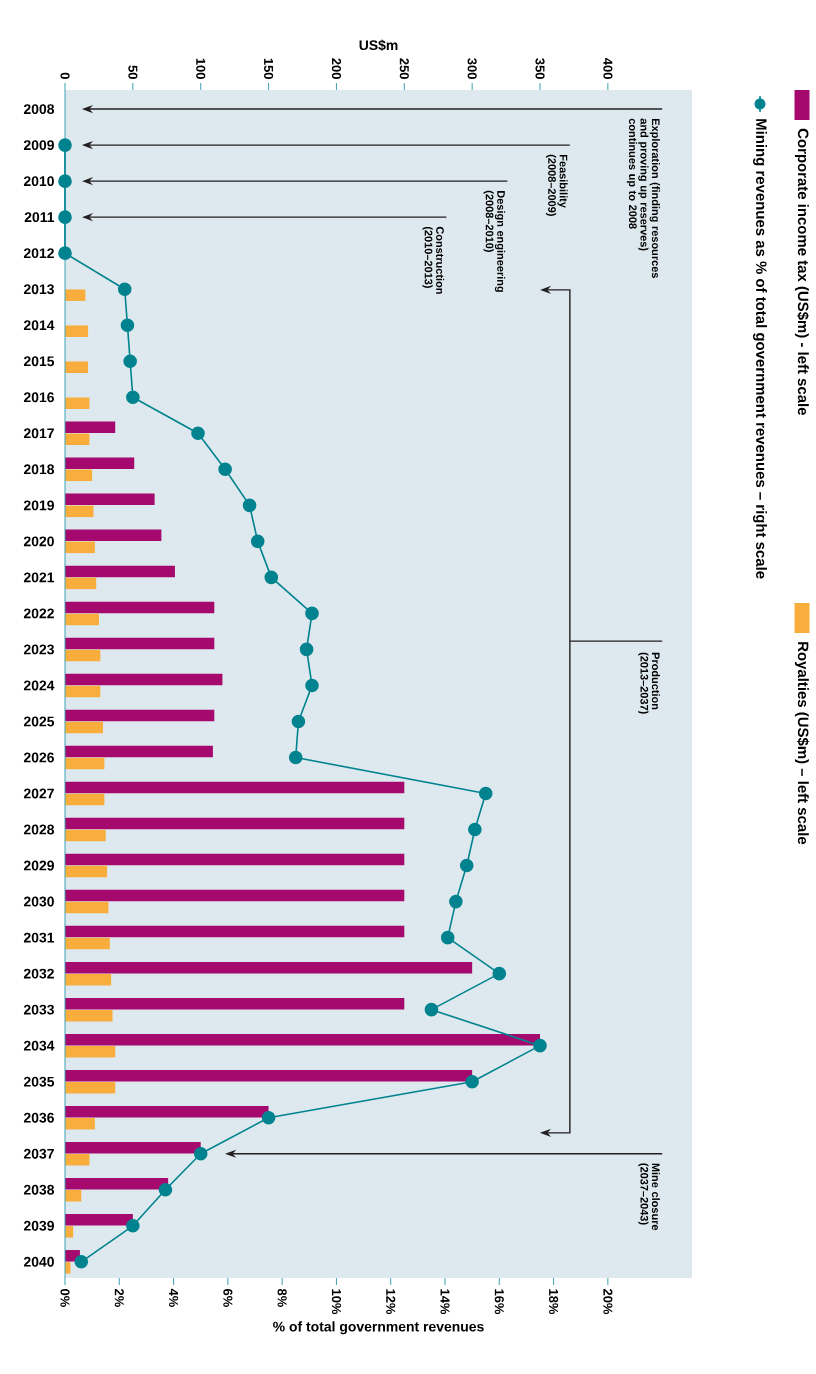 This screenshot has width=816, height=1374. Describe the element at coordinates (39, 361) in the screenshot. I see `y-tick-label: 2015` at that location.